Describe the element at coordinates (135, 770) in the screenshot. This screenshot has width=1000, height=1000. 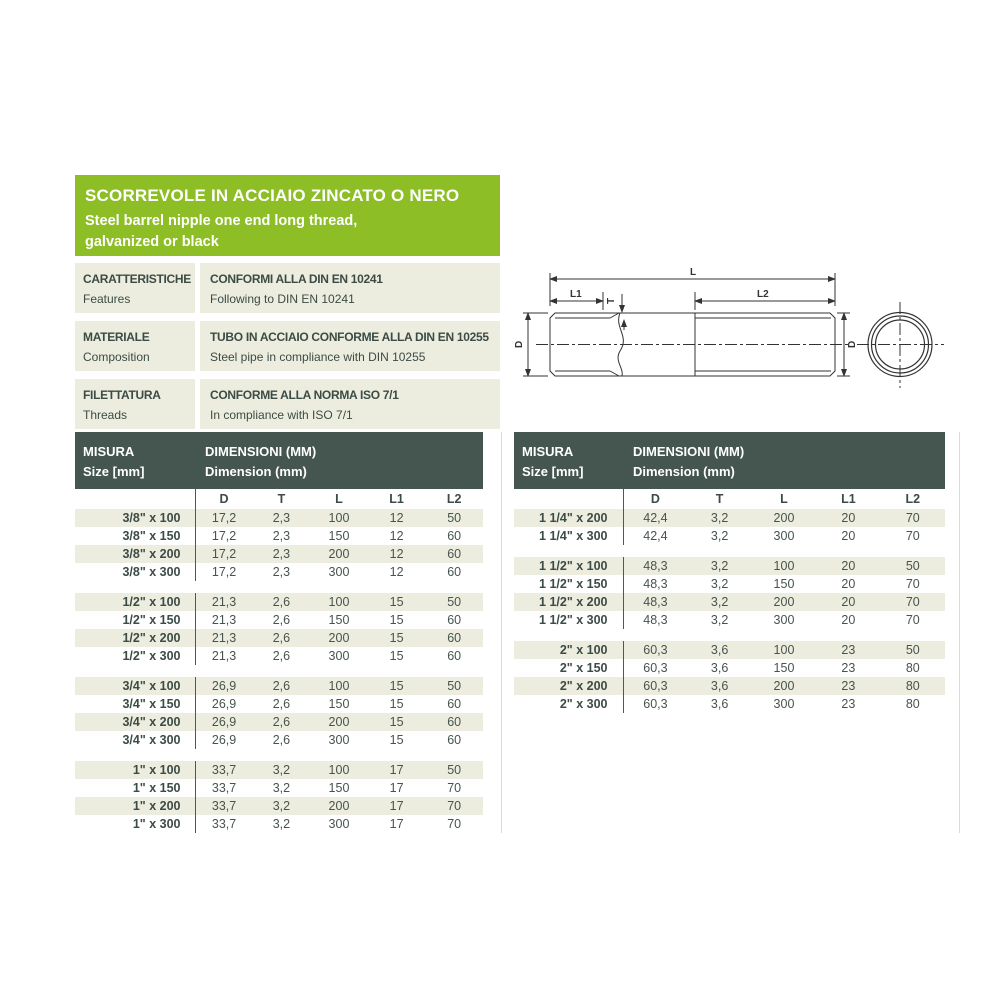
I see `size-cell: 1" x 100` at that location.